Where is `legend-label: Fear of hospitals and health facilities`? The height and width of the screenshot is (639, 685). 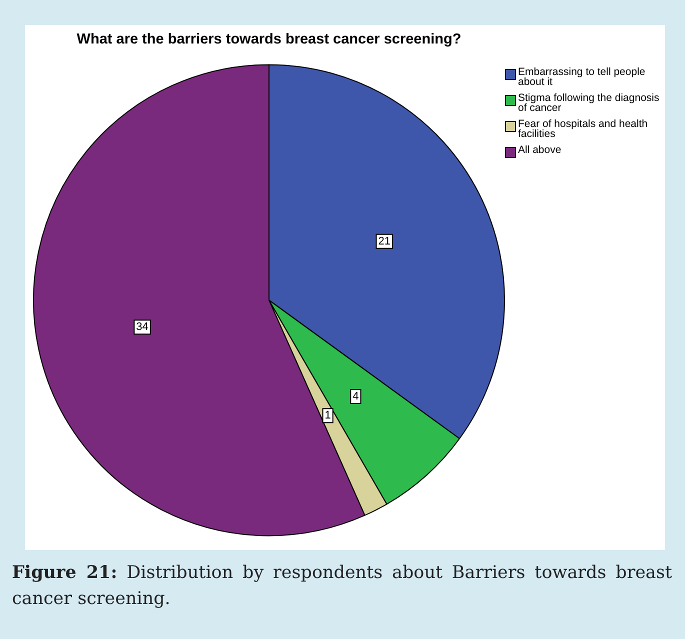 legend-label: Fear of hospitals and health facilities is located at coordinates (583, 129).